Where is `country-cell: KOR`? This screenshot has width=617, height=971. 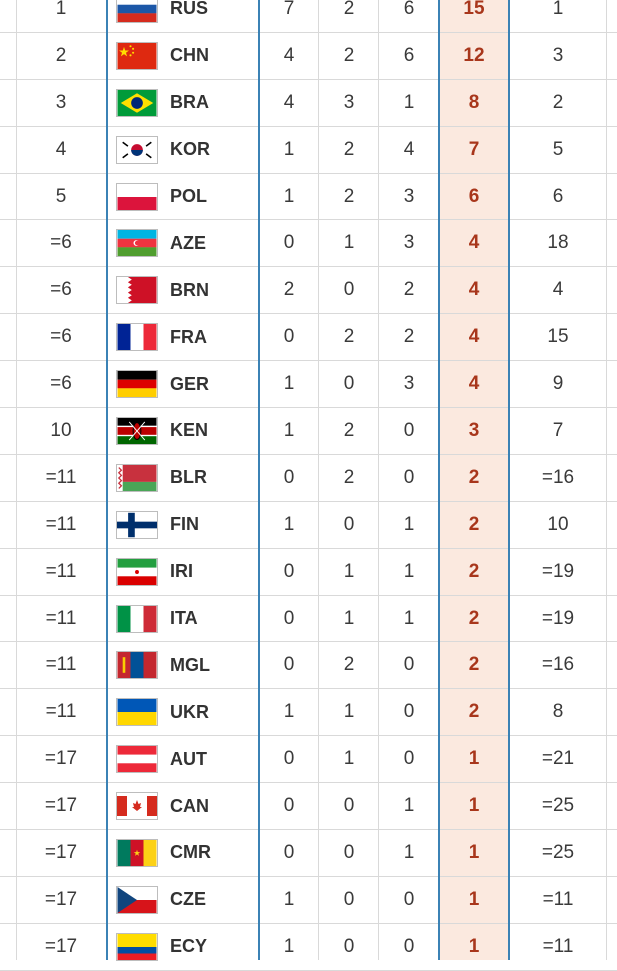
country-cell: KOR is located at coordinates (183, 150).